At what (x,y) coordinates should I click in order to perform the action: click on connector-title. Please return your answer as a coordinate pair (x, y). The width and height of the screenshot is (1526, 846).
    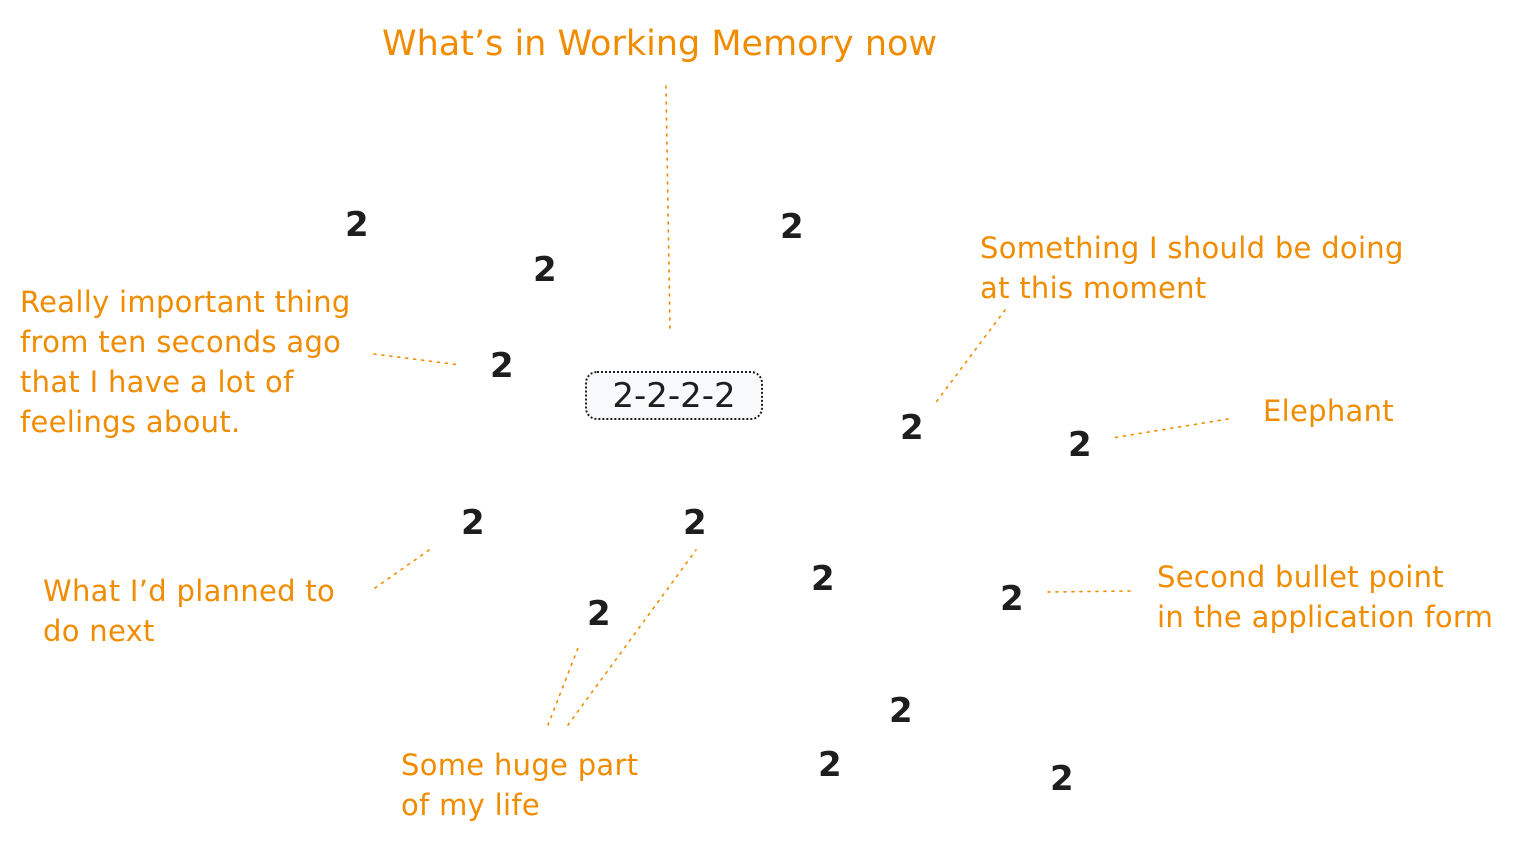
    Looking at the image, I should click on (668, 209).